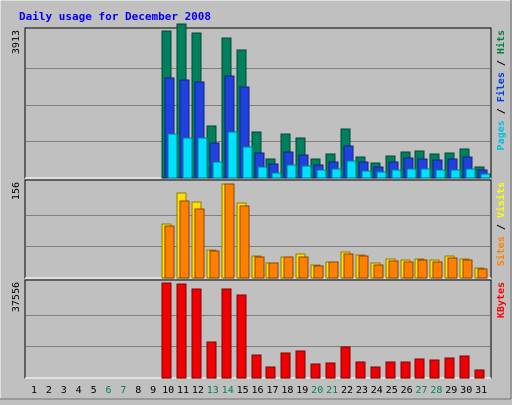  I want to click on panel-hits-legend-item-2: Files, so click(501, 87).